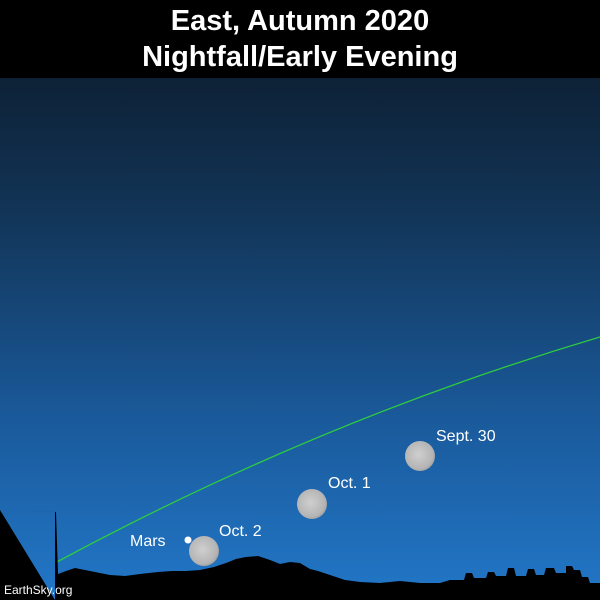 Image resolution: width=600 pixels, height=600 pixels. I want to click on chart-subtitle: Nightfall/Early Evening, so click(300, 57).